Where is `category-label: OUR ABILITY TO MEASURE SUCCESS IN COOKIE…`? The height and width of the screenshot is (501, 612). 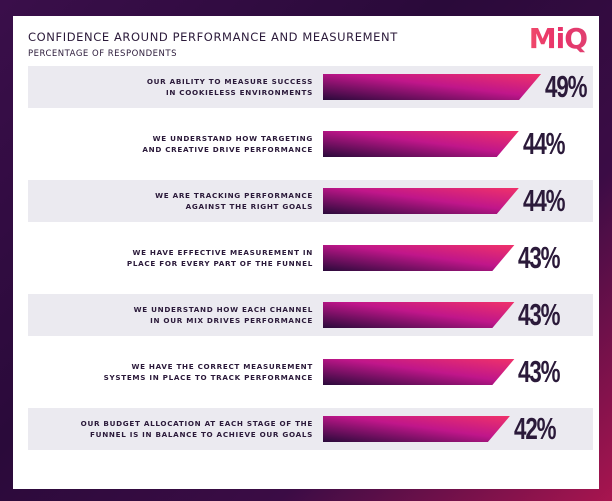
category-label: OUR ABILITY TO MEASURE SUCCESS IN COOKIE… is located at coordinates (229, 87).